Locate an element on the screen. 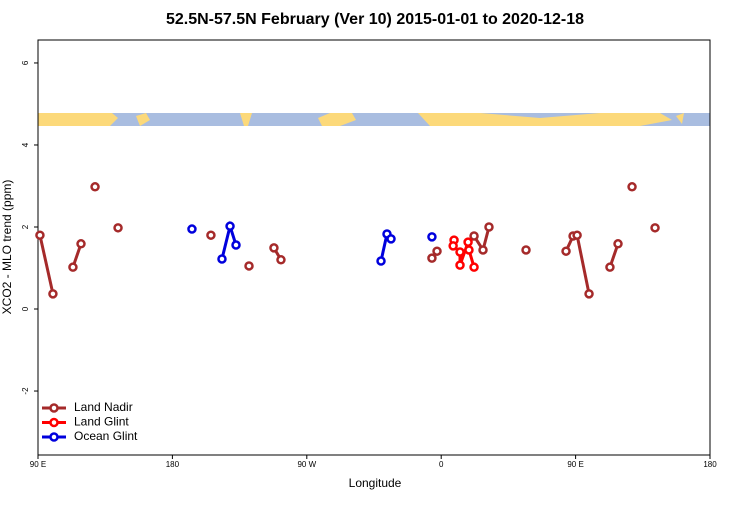 Image resolution: width=750 pixels, height=505 pixels. map-strip is located at coordinates (374, 119).